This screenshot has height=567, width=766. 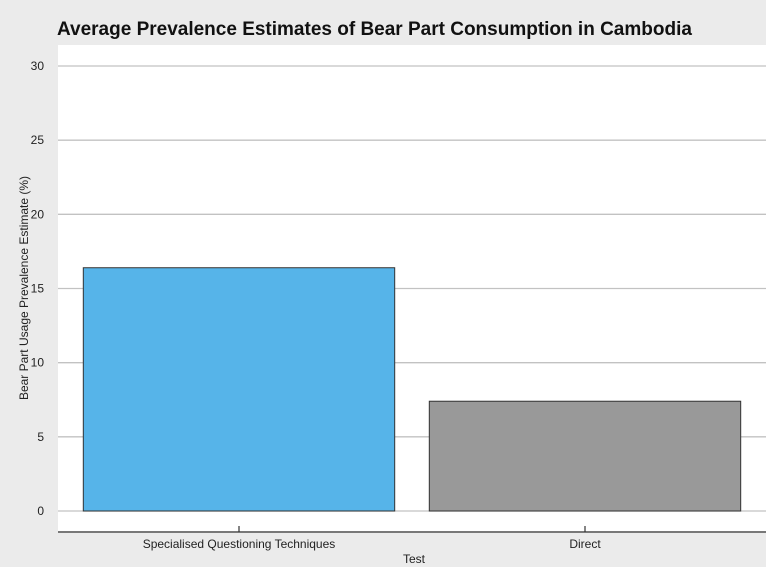 What do you see at coordinates (40, 437) in the screenshot?
I see `y-tick-label: 5` at bounding box center [40, 437].